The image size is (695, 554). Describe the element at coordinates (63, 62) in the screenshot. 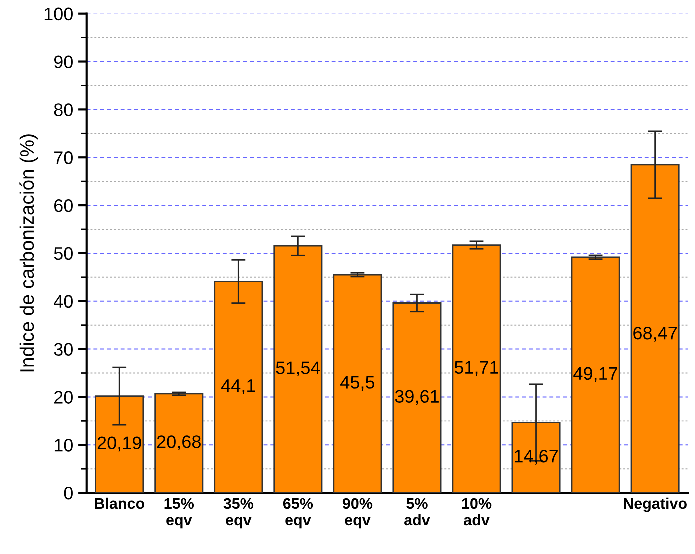

I see `y-tick-label: 90` at that location.